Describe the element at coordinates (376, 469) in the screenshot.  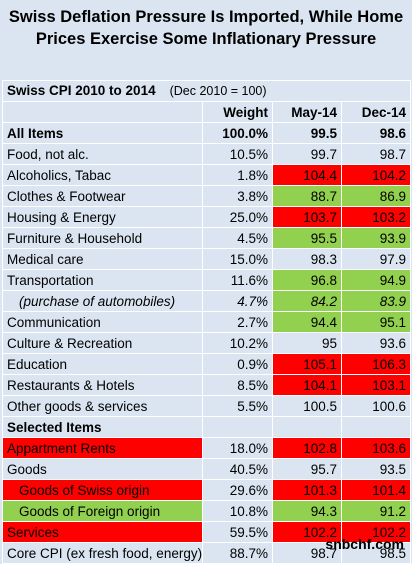
I see `row-dec: 93.5` at that location.